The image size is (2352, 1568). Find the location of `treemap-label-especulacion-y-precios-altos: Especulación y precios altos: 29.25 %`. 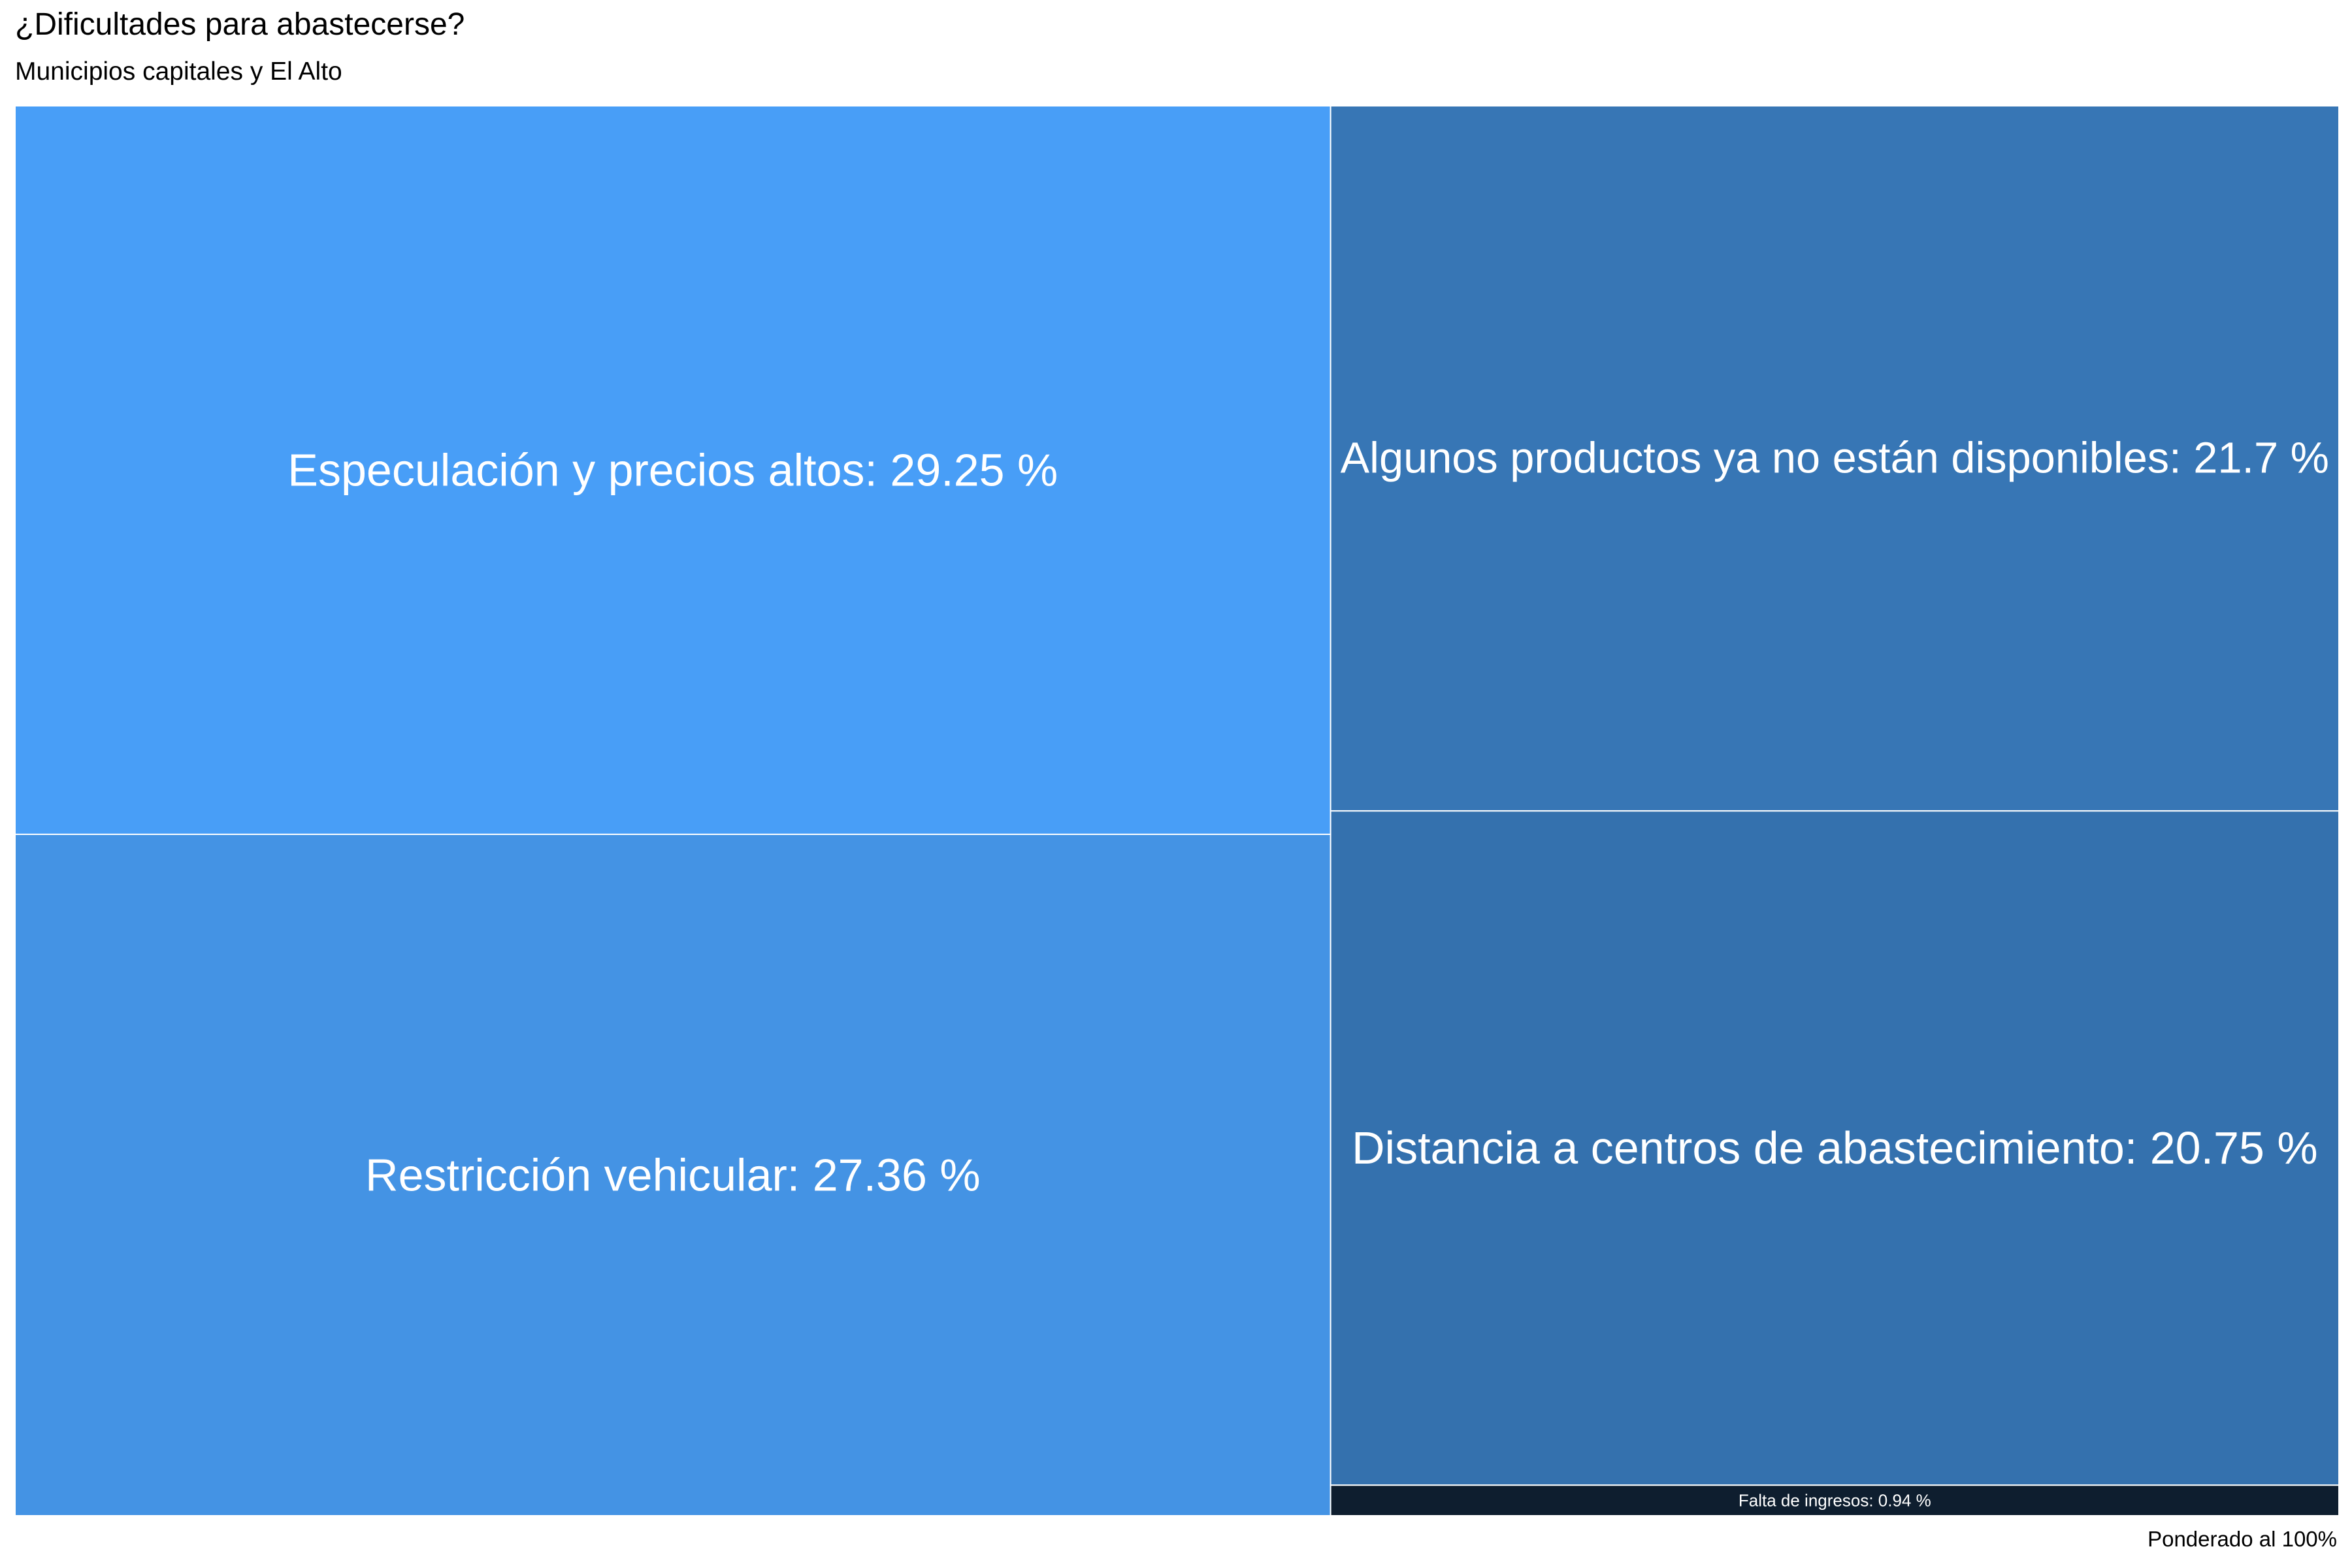

treemap-label-especulacion-y-precios-altos: Especulación y precios altos: 29.25 % is located at coordinates (672, 470).